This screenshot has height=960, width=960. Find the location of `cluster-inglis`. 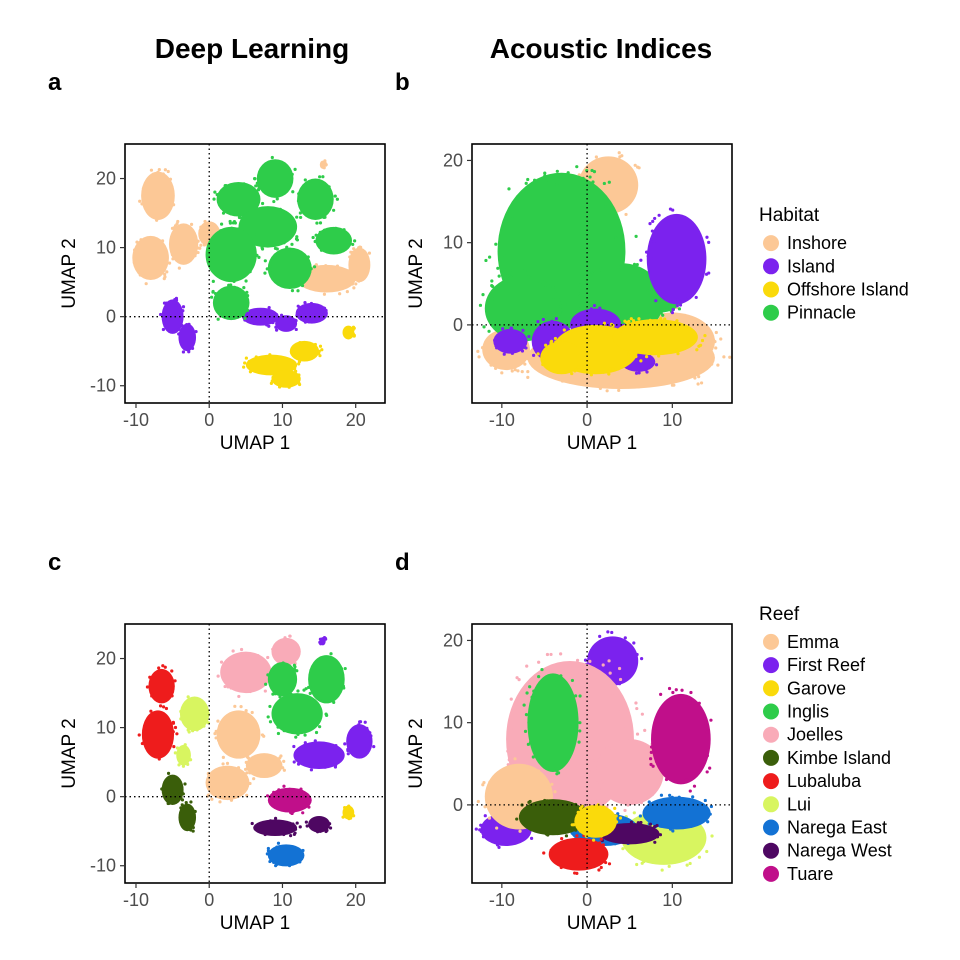

cluster-inglis is located at coordinates (282, 679).